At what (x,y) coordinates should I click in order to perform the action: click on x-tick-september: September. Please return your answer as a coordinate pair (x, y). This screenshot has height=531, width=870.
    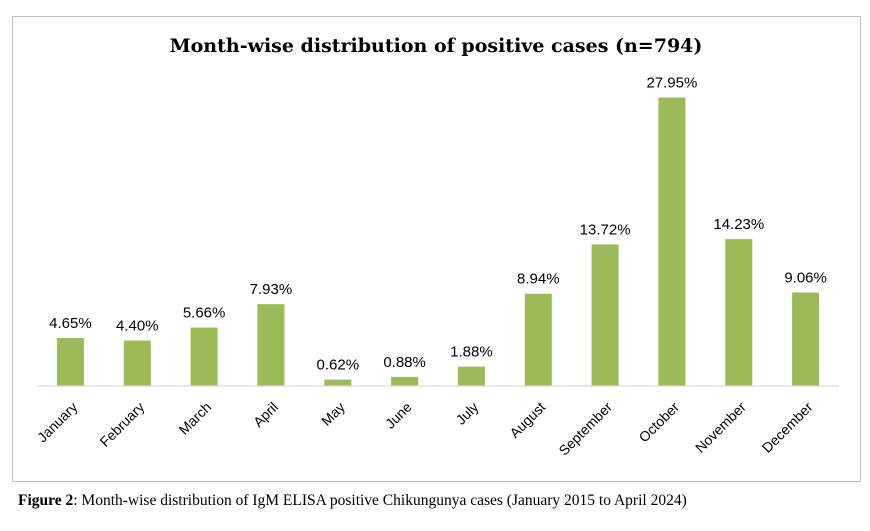
    Looking at the image, I should click on (585, 429).